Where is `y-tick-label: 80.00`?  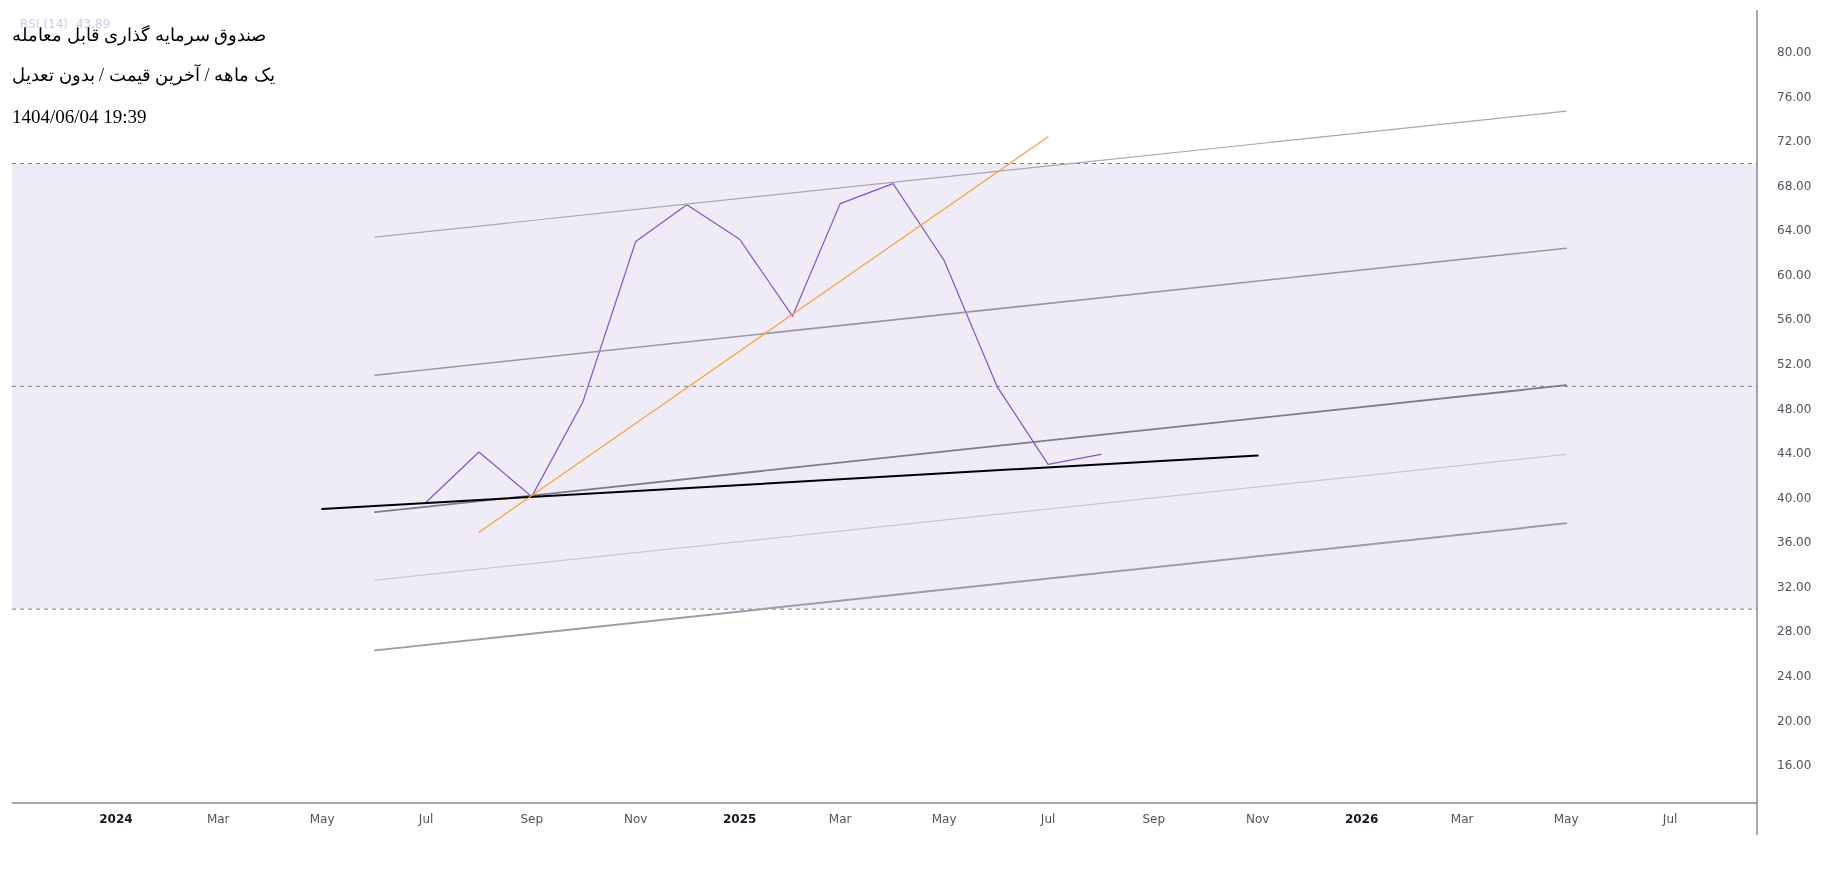 y-tick-label: 80.00 is located at coordinates (1794, 52).